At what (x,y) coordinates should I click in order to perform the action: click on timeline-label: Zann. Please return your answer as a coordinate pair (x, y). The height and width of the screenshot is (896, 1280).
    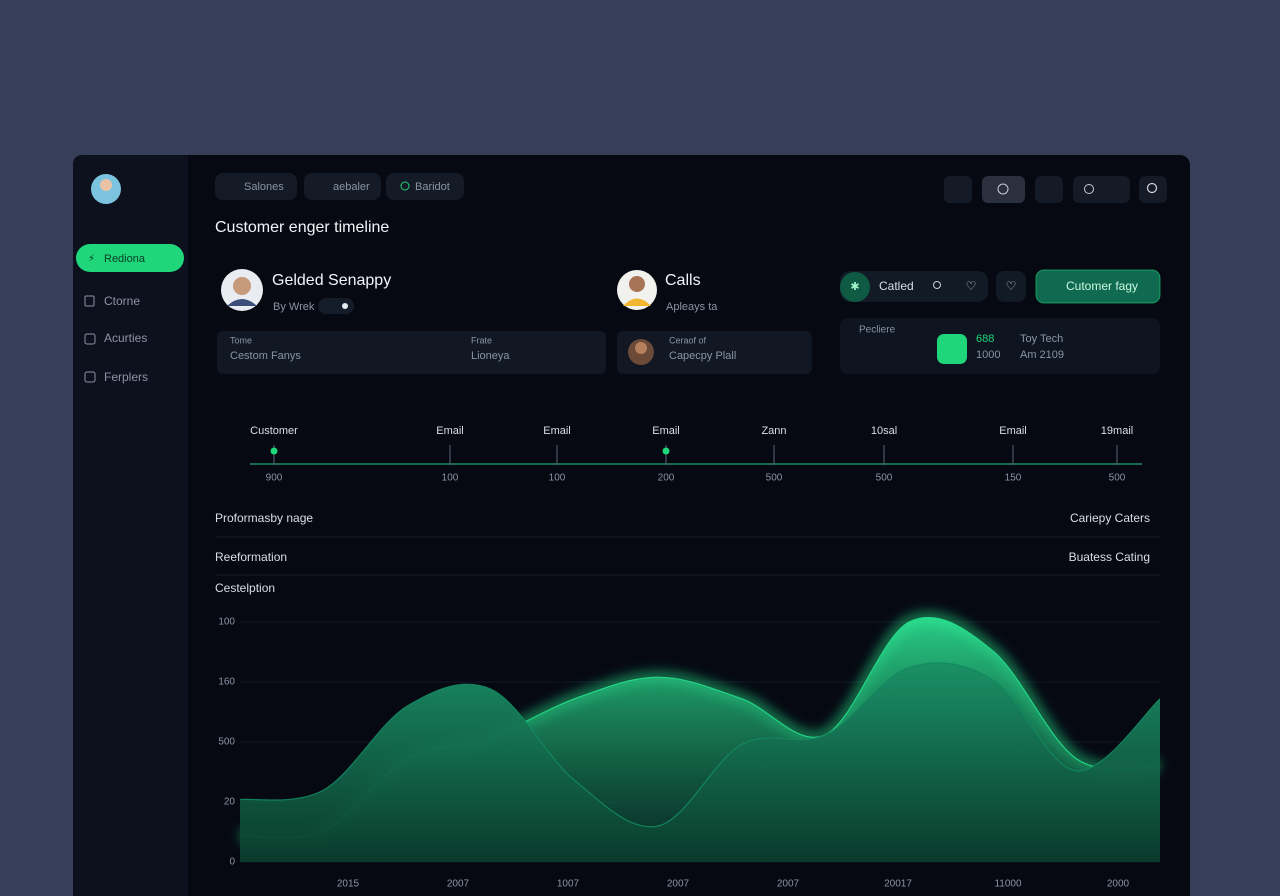
    Looking at the image, I should click on (773, 431).